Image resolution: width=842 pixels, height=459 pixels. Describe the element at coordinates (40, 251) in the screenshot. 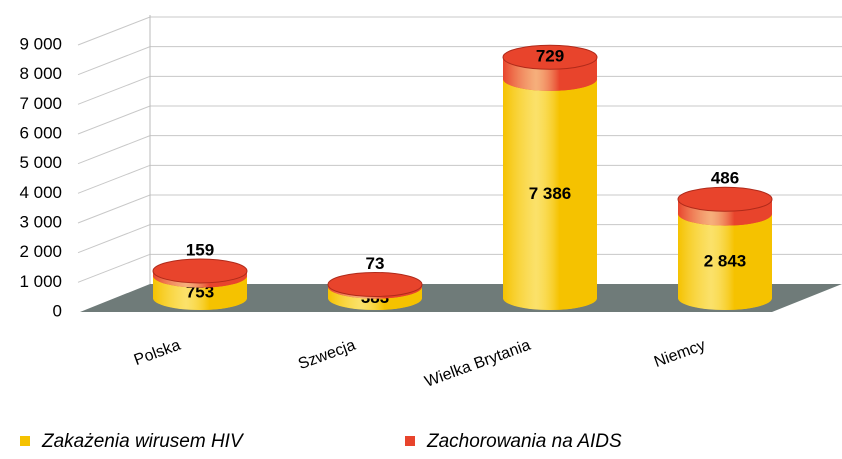

I see `y-tick-label: 2 000` at that location.